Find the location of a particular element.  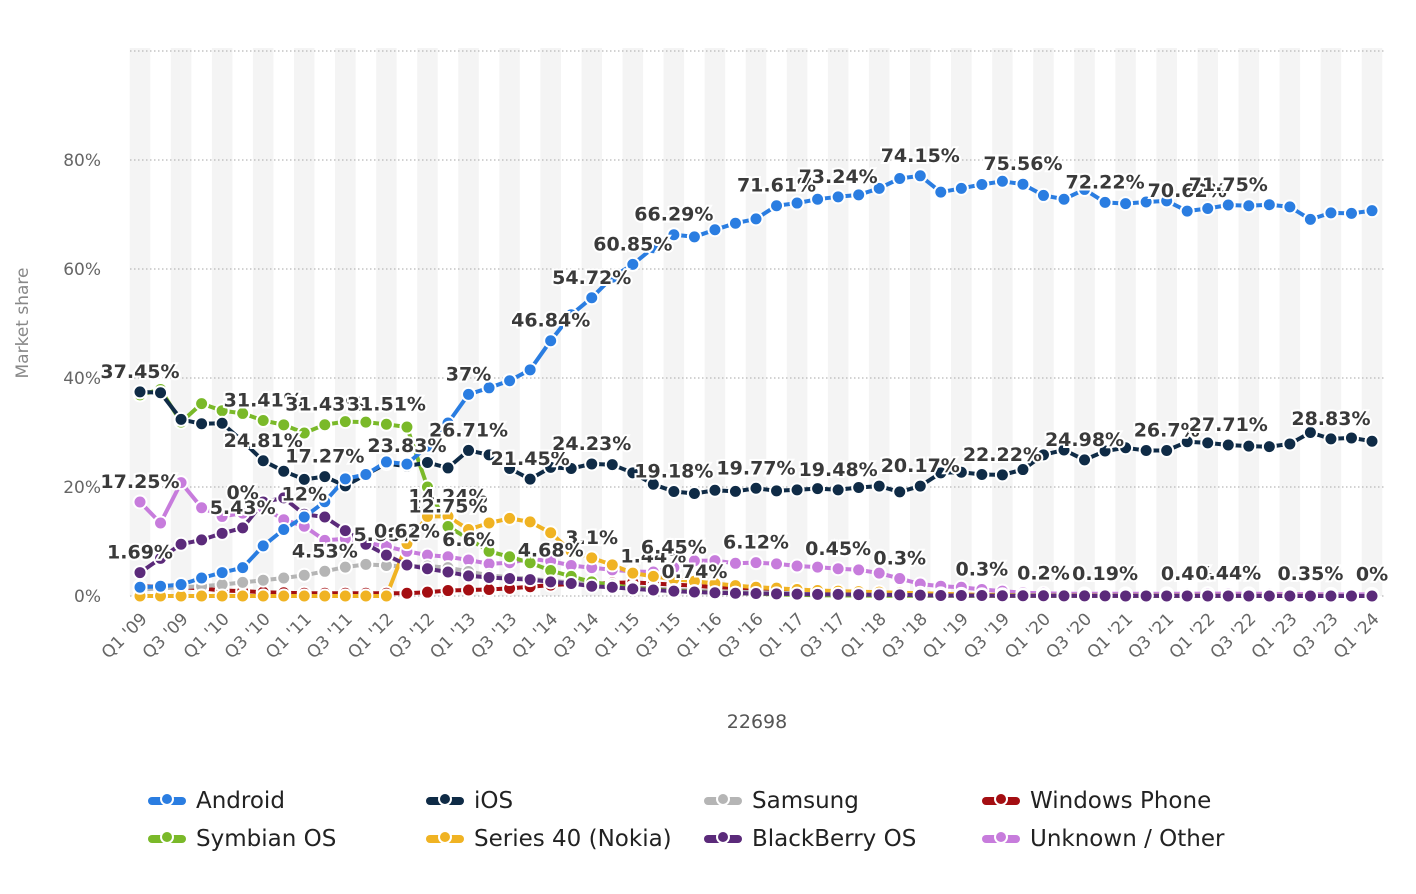

legend-item: Android is located at coordinates (216, 801).